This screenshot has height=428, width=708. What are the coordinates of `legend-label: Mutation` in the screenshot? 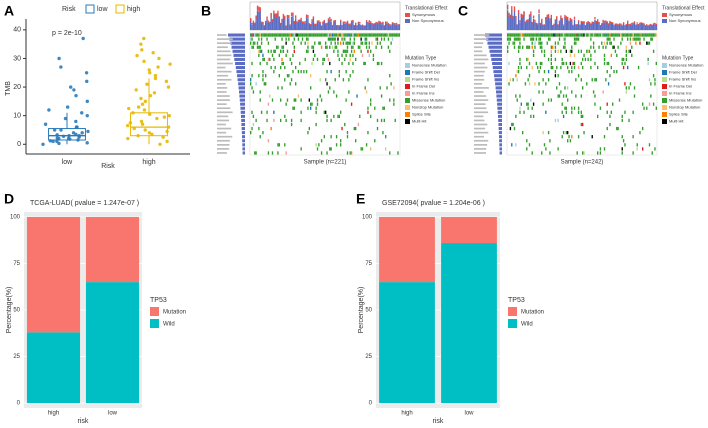 It's located at (532, 313).